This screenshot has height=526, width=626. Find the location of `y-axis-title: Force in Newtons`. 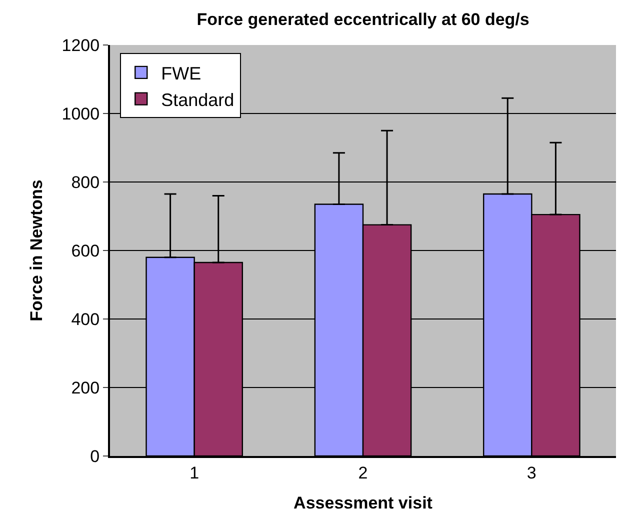

y-axis-title: Force in Newtons is located at coordinates (36, 251).